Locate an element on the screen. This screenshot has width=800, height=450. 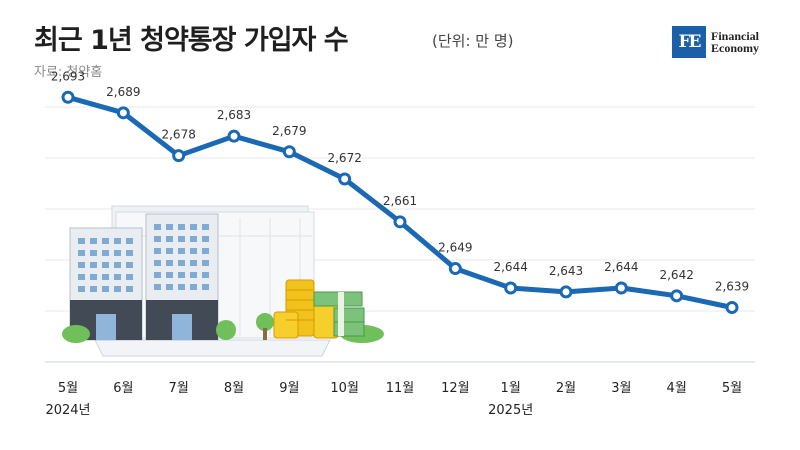
source-label: 자료: 청약홈 is located at coordinates (68, 72).